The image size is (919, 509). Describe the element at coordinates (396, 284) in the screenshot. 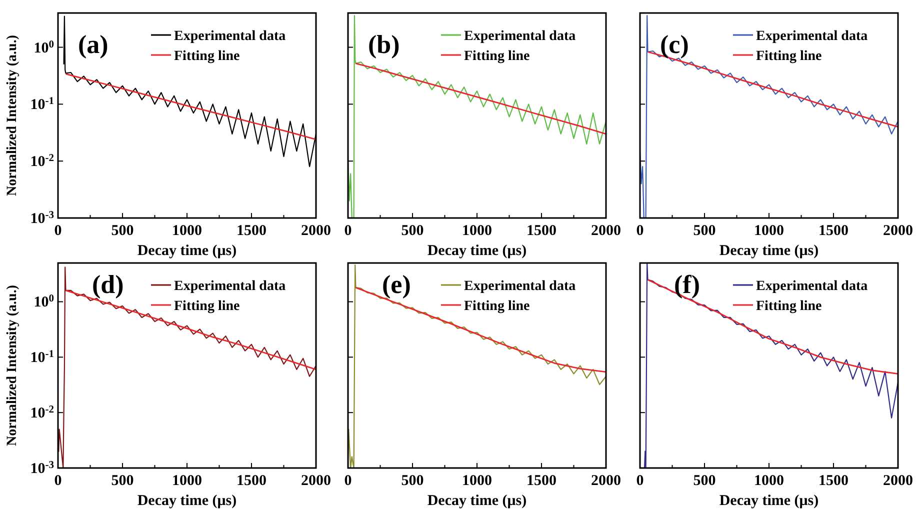

I see `annotation: (e)` at that location.